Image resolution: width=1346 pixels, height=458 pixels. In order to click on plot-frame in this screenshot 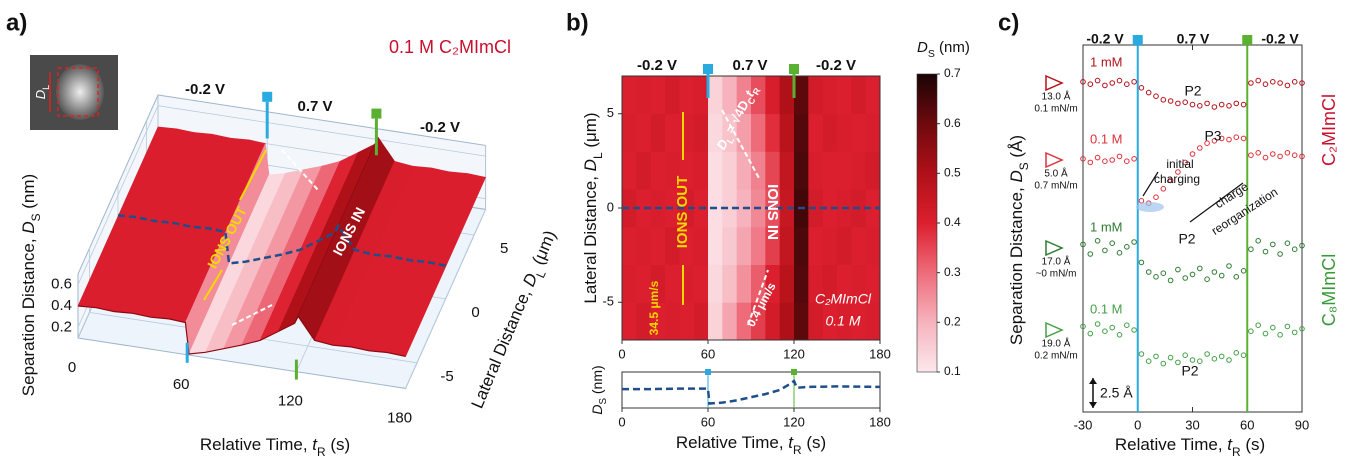, I will do `click(751, 390)`.